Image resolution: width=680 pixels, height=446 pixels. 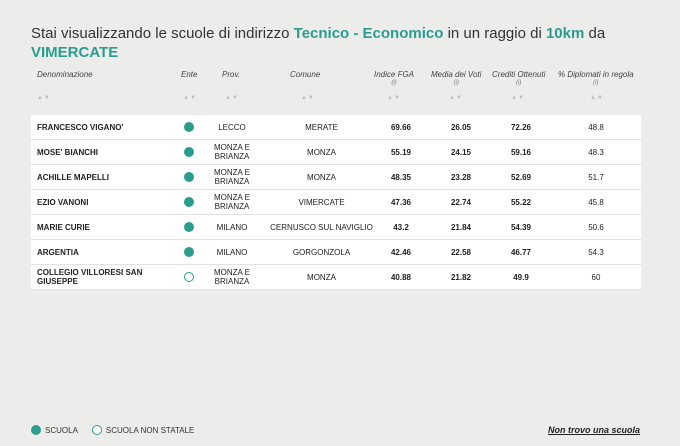 What do you see at coordinates (321, 202) in the screenshot?
I see `school-comune: VIMERCATE` at bounding box center [321, 202].